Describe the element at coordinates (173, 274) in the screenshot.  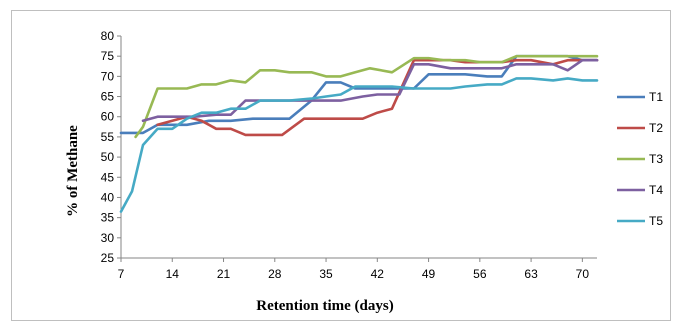
I see `x-tick-label: 14` at that location.